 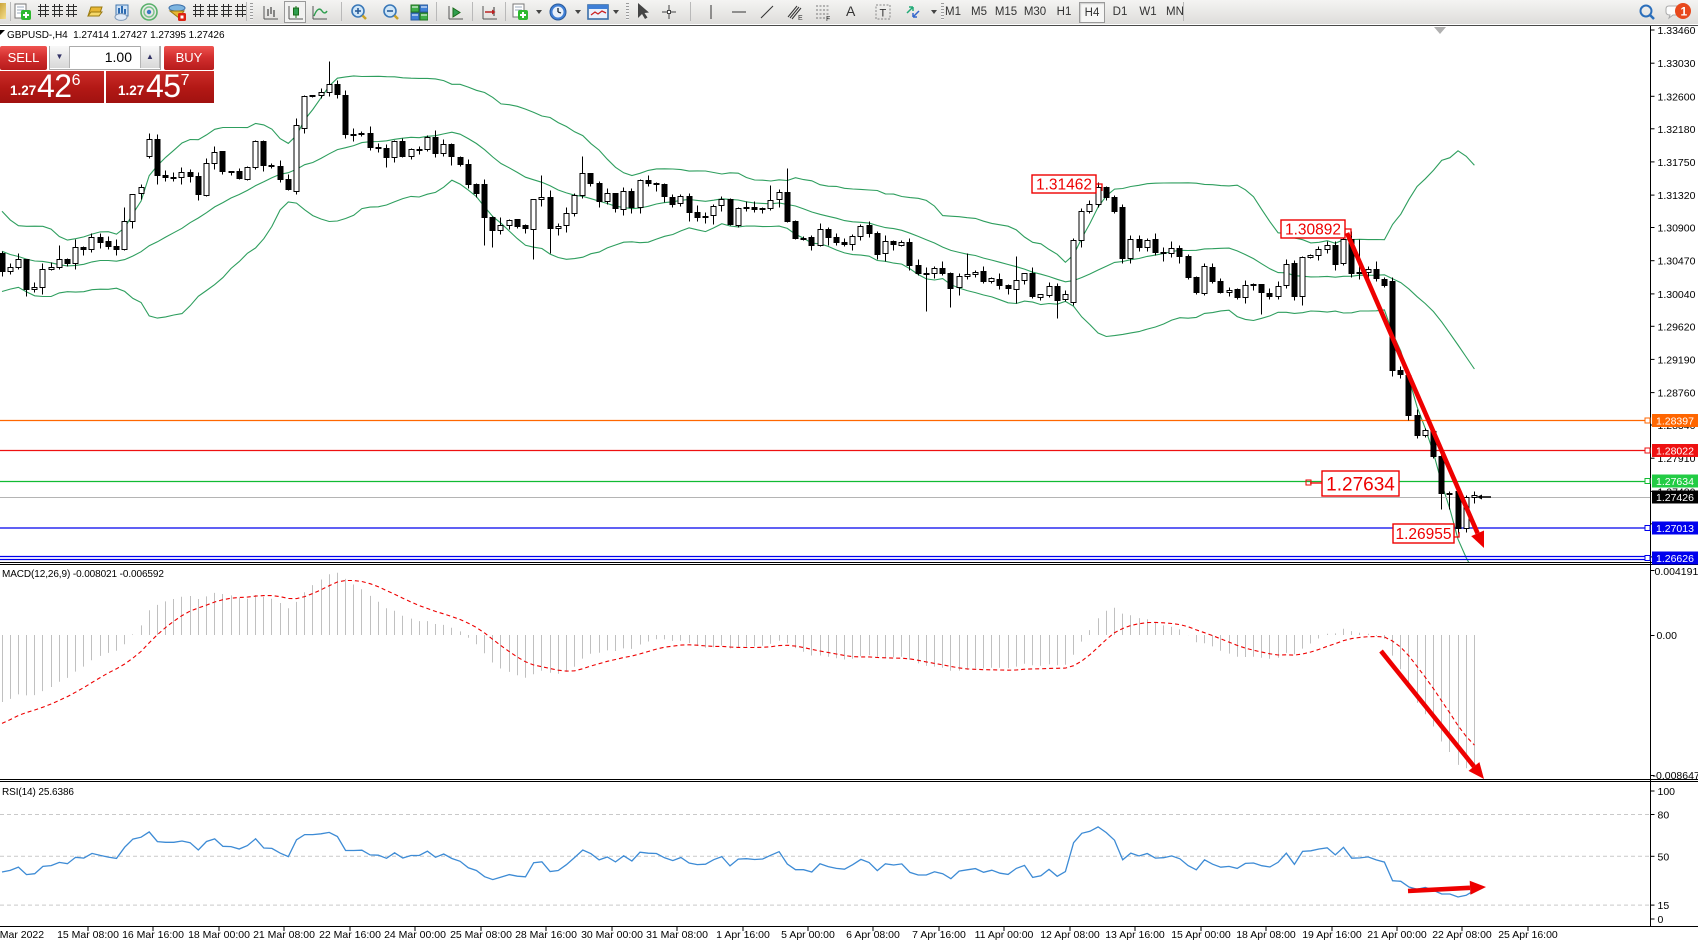 I want to click on svg-text: 28 Mar 16:00, so click(x=546, y=935).